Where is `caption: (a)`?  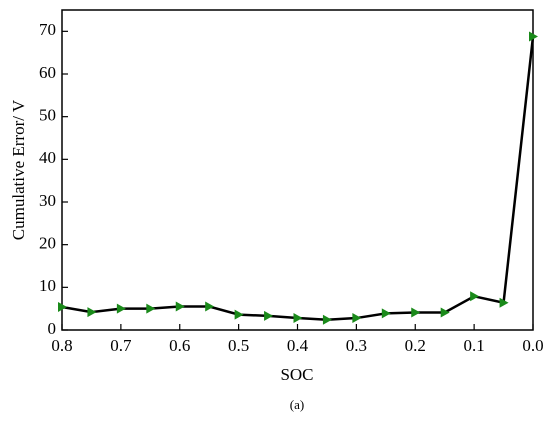 caption: (a) is located at coordinates (297, 404).